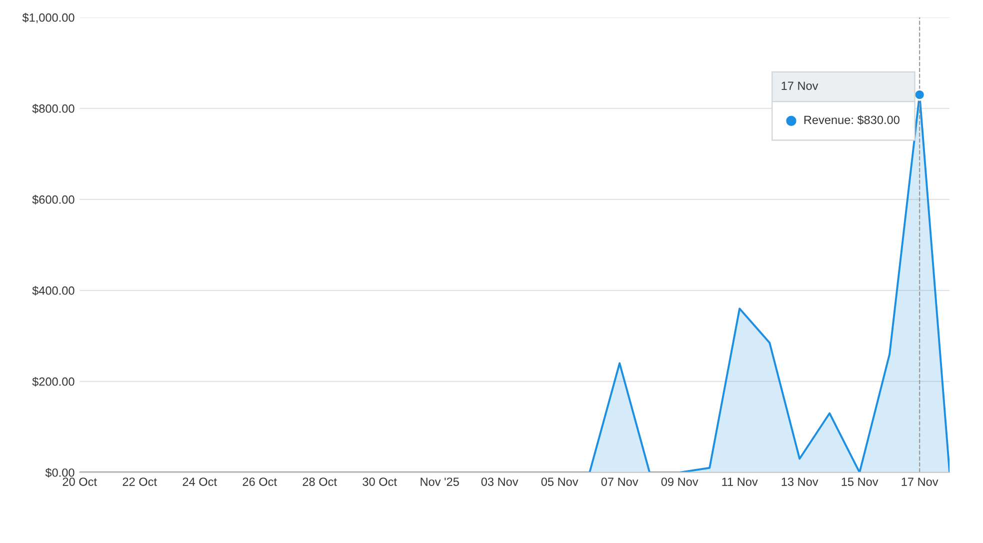  Describe the element at coordinates (379, 482) in the screenshot. I see `x-tick-label: 30 Oct` at that location.